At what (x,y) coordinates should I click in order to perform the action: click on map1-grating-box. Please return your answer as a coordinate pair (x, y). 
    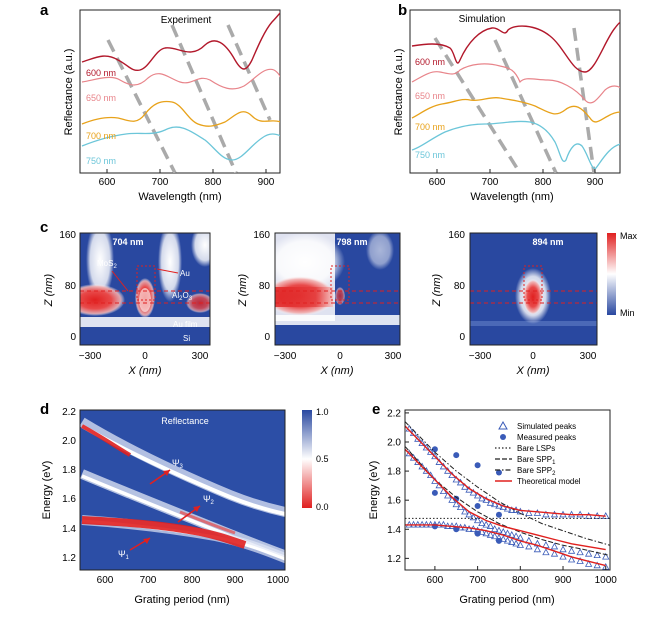
    Looking at the image, I should click on (146, 283).